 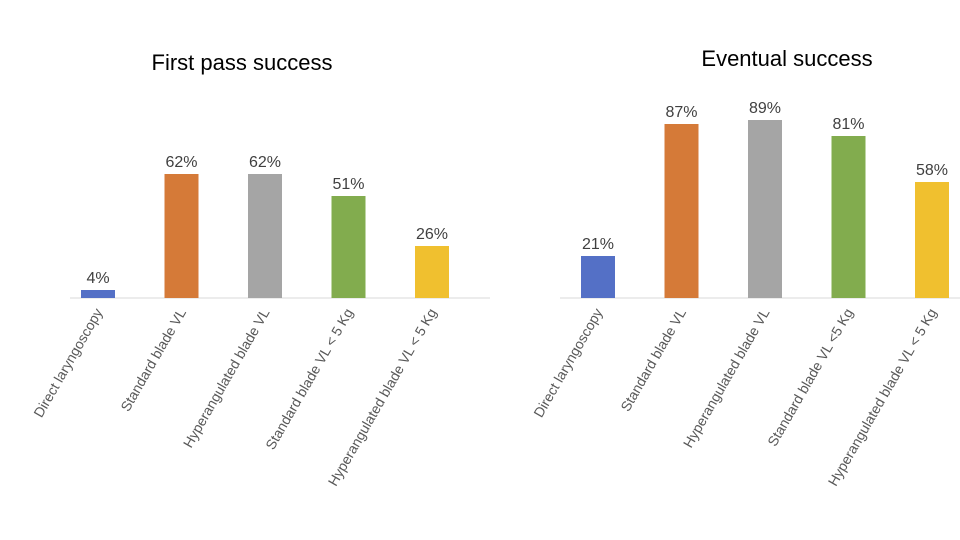 What do you see at coordinates (242, 62) in the screenshot?
I see `chart-title: First pass success` at bounding box center [242, 62].